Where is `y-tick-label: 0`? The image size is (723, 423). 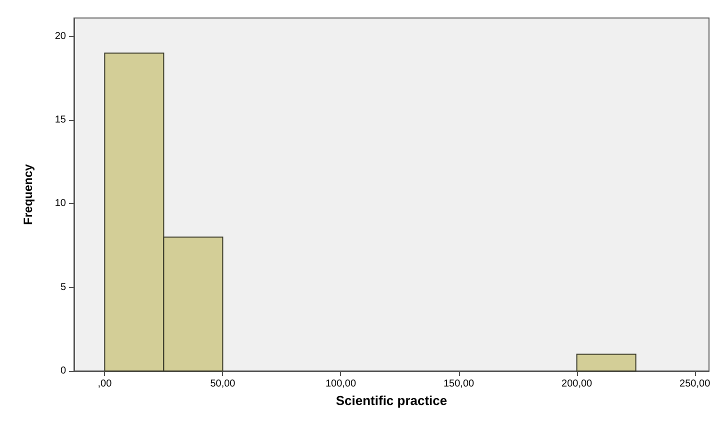 y-tick-label: 0 is located at coordinates (63, 371).